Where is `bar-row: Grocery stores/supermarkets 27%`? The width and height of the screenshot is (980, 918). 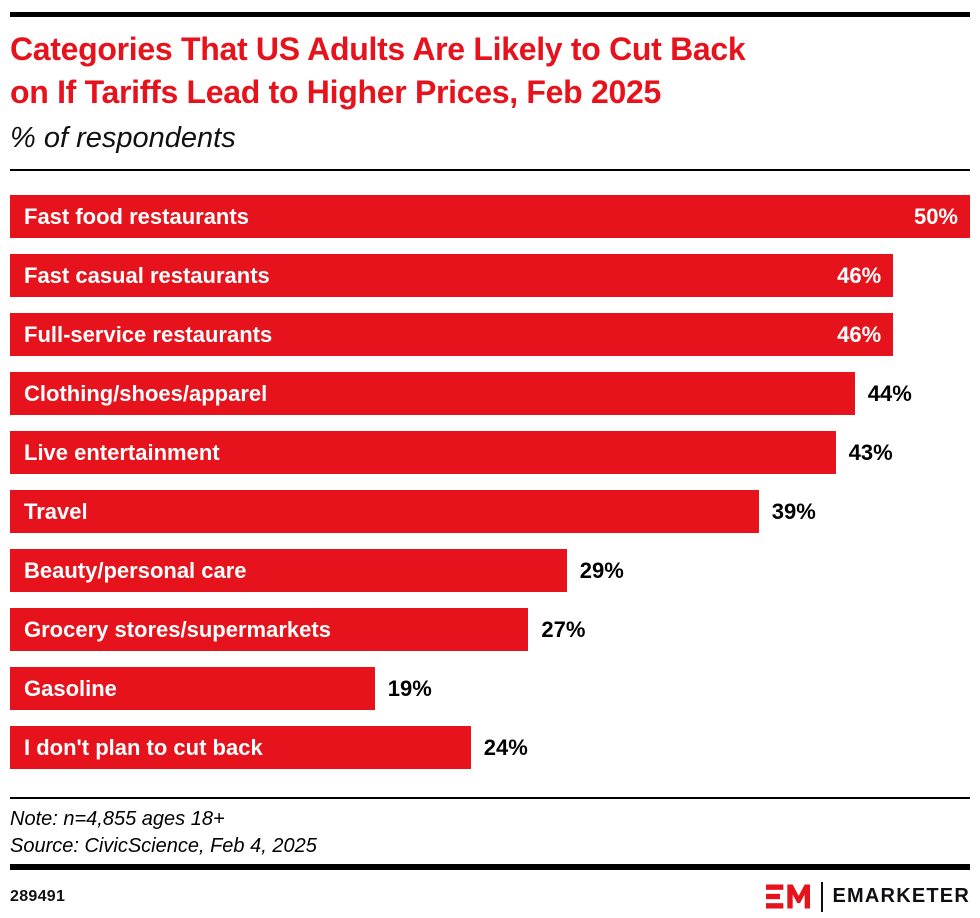
bar-row: Grocery stores/supermarkets 27% is located at coordinates (490, 629).